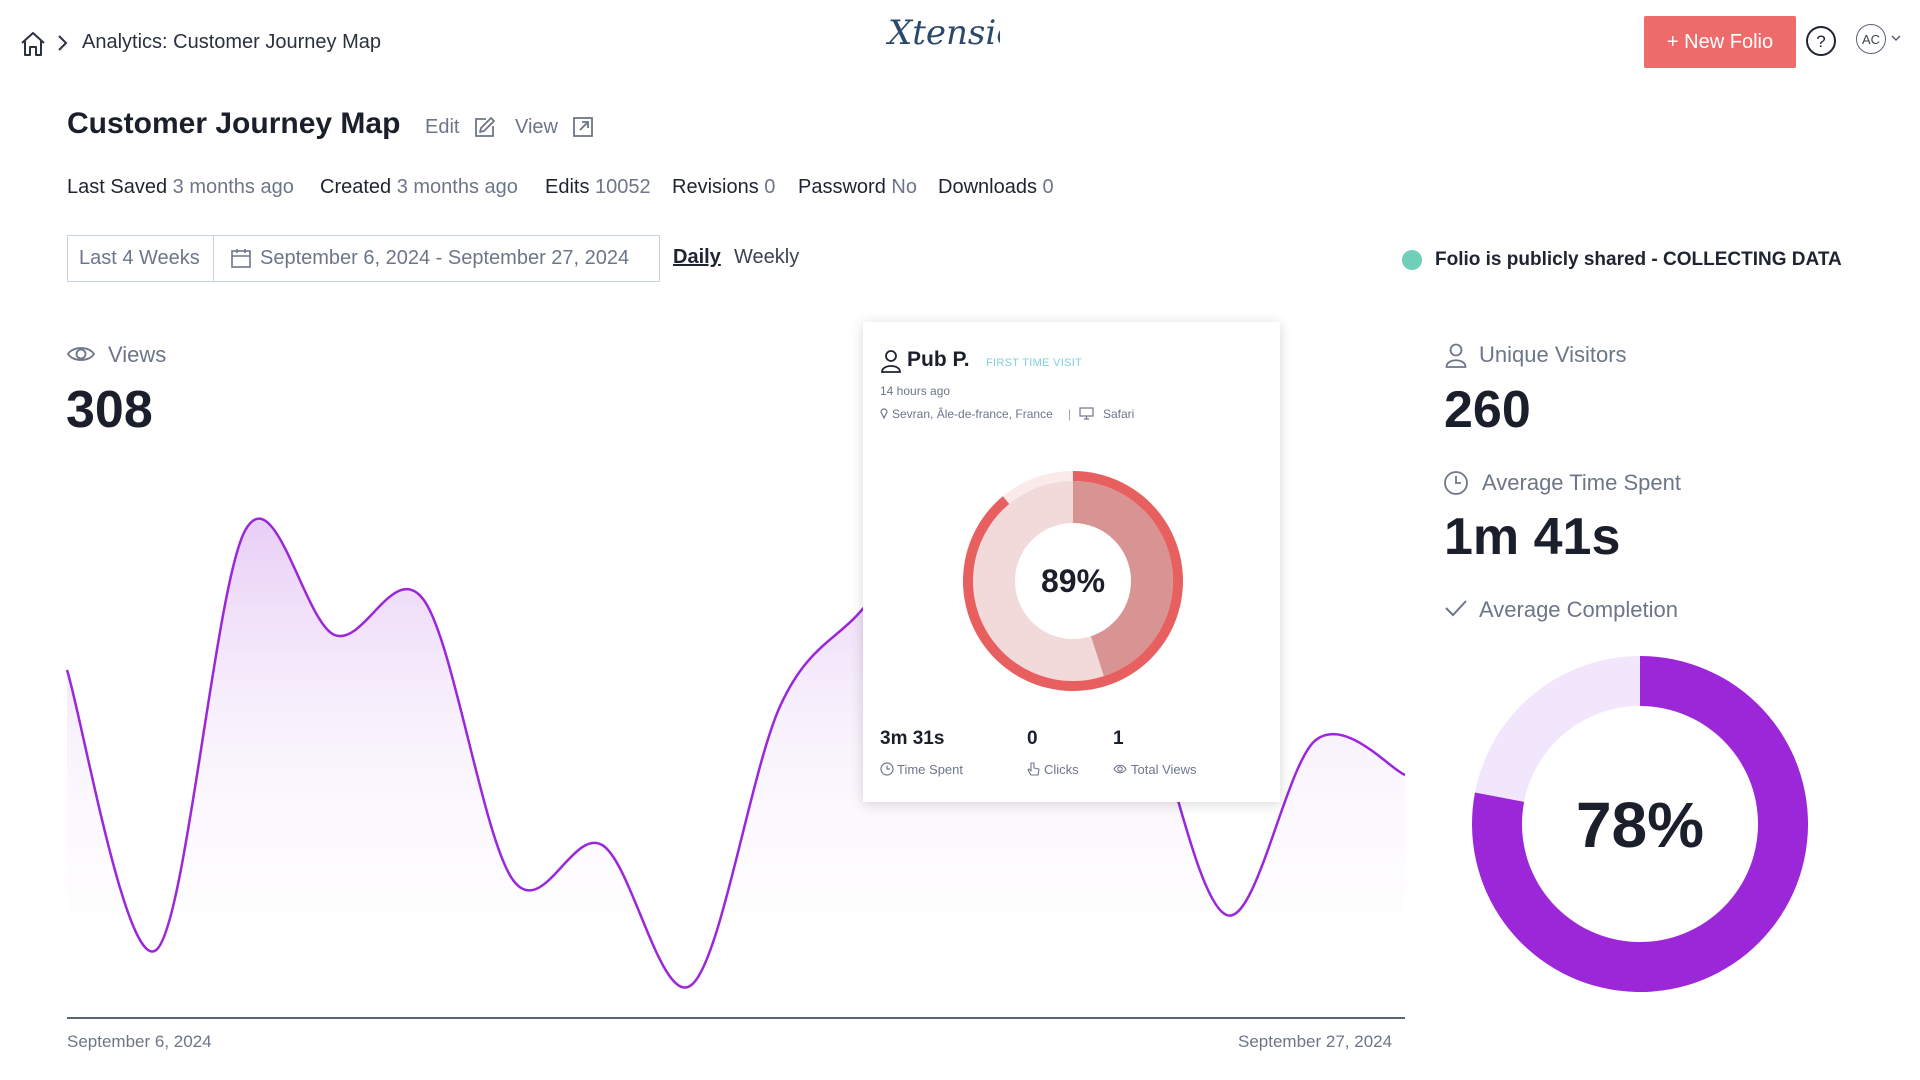  What do you see at coordinates (1871, 39) in the screenshot?
I see `avatar: AC` at bounding box center [1871, 39].